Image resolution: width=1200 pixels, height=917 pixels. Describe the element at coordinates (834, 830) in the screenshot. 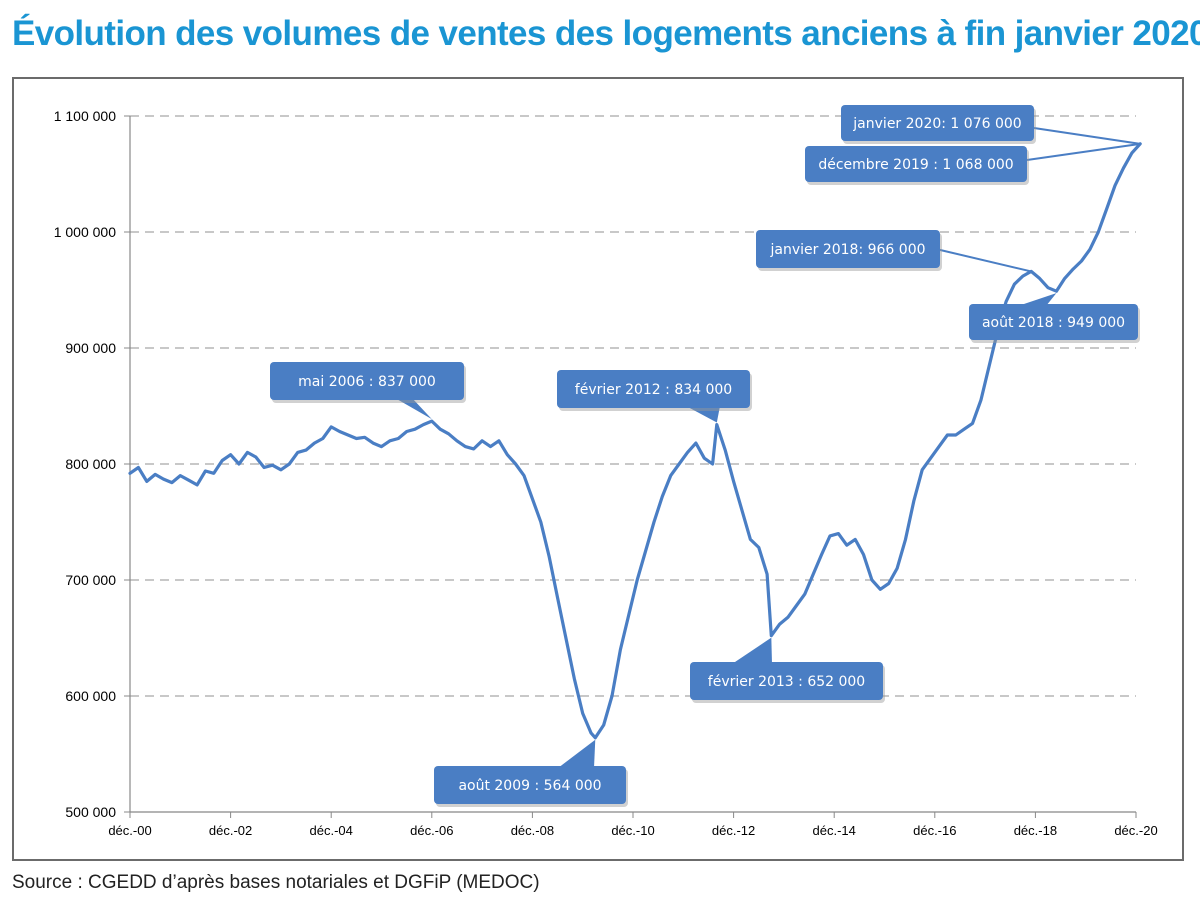

I see `x-tick-label: déc.-14` at that location.